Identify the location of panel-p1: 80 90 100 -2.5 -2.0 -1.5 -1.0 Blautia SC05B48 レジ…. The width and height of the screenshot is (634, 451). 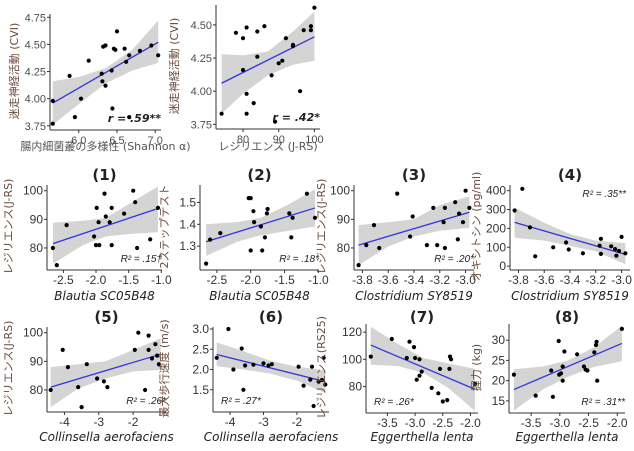
(87, 234).